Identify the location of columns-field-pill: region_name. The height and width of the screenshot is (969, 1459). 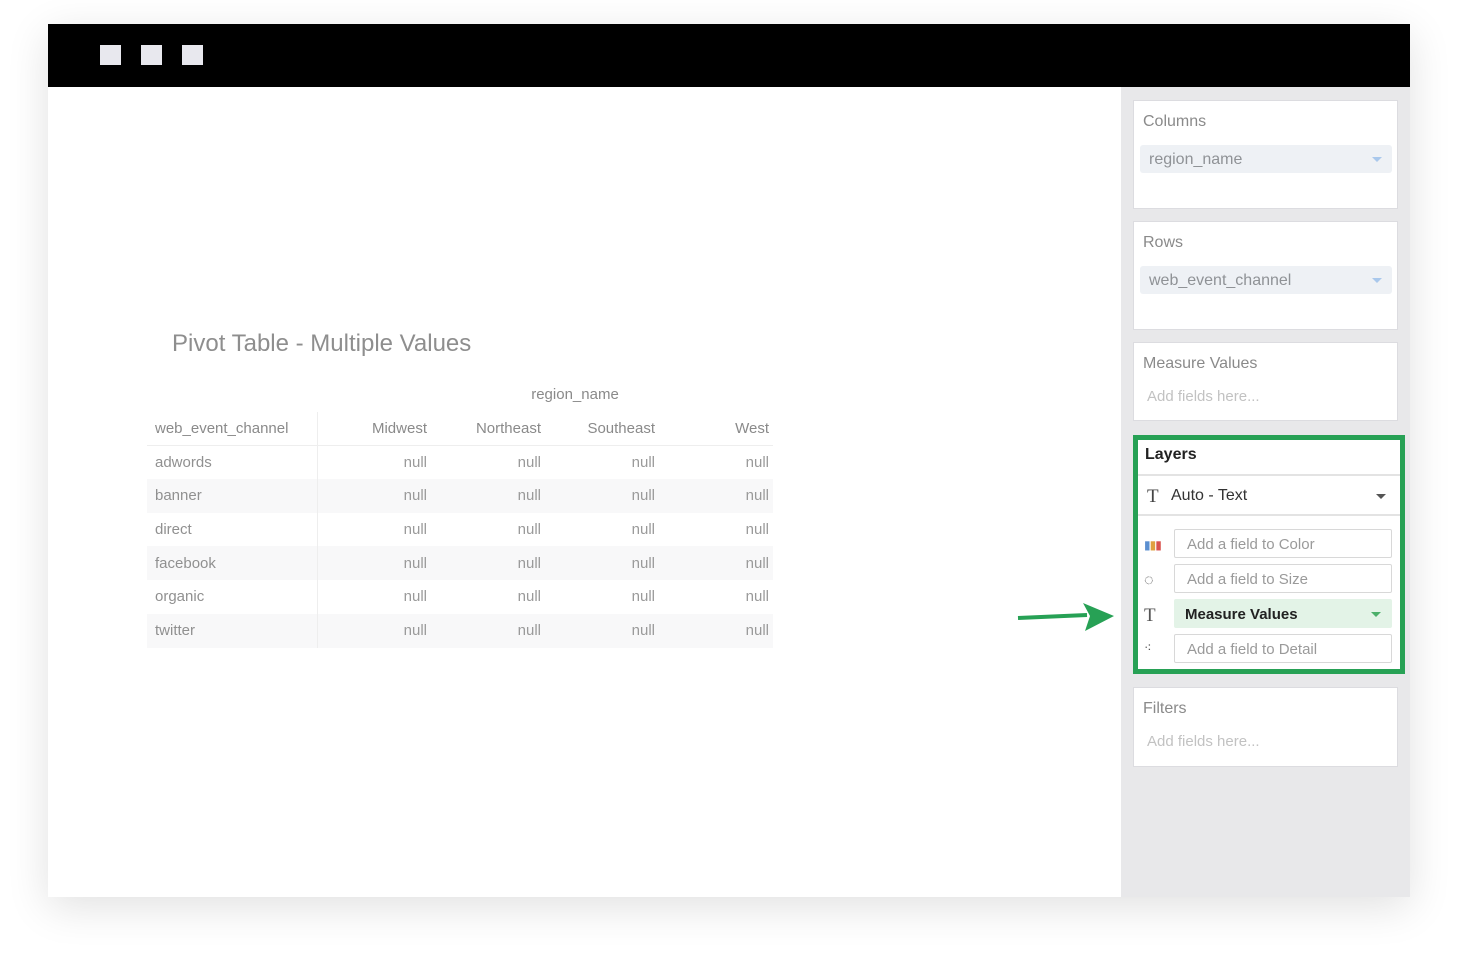
(1266, 159).